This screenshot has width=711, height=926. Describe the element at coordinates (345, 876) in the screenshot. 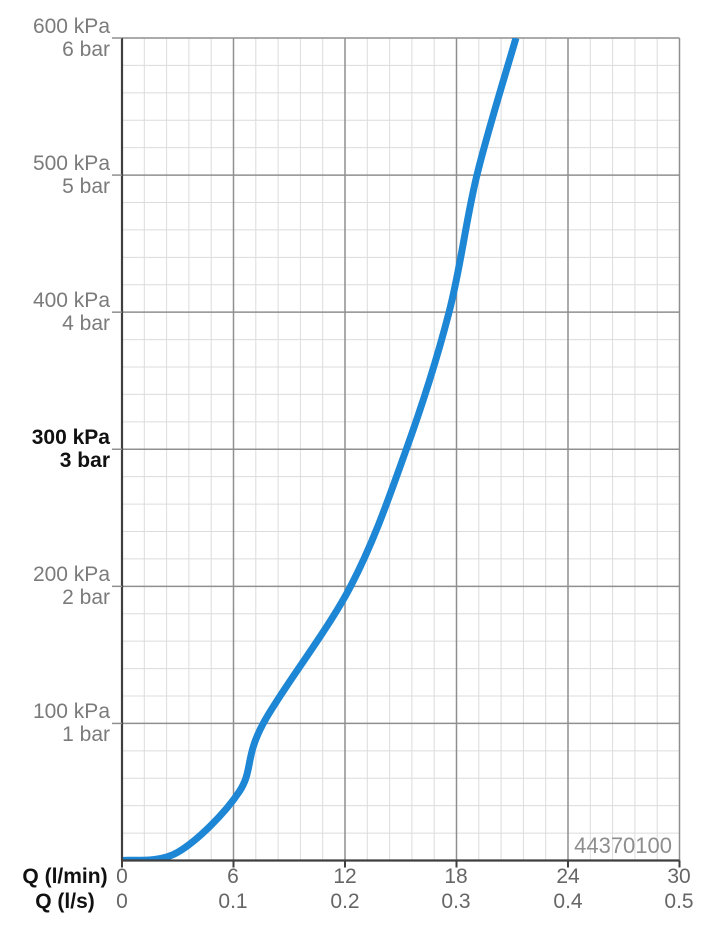

I see `x-tick-lmin-12: 12` at that location.